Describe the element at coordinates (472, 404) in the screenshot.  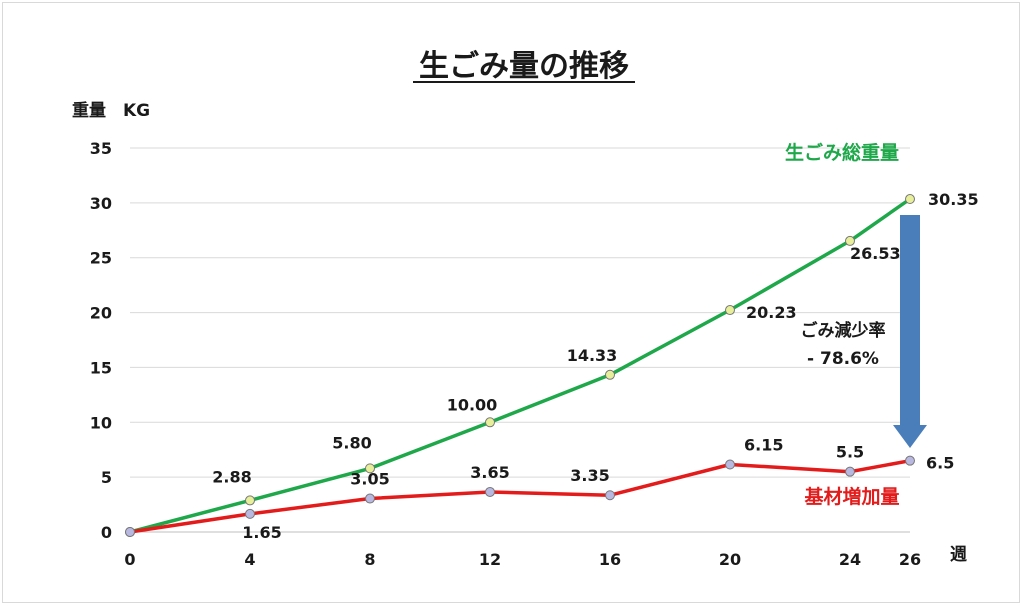
I see `data-label-s0-3: 10.00` at that location.